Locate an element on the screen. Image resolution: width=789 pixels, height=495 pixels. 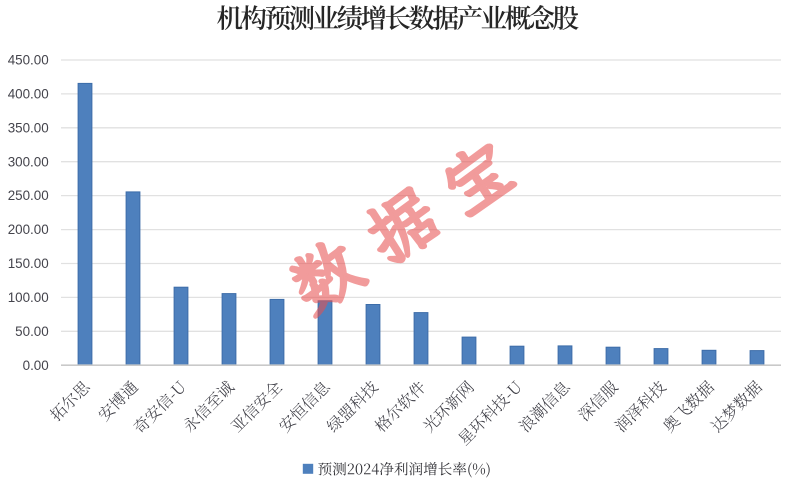
svg-text: 50.00 is located at coordinates (32, 331).